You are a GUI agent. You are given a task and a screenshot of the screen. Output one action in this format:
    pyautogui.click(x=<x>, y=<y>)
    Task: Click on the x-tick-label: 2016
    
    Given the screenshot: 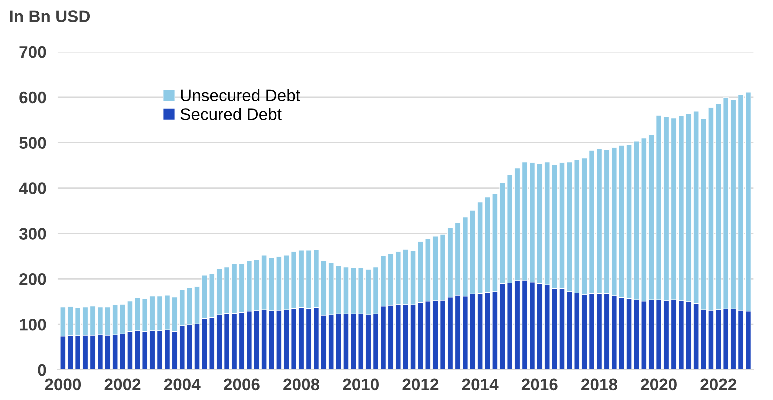 What is the action you would take?
    pyautogui.click(x=540, y=384)
    